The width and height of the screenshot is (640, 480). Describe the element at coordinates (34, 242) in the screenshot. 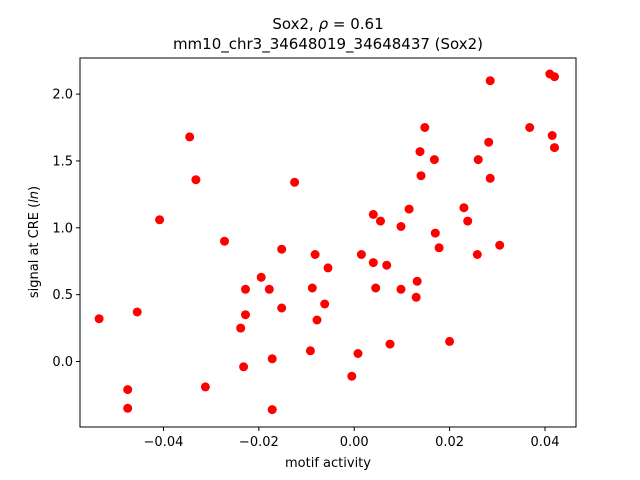

I see `y-axis-label: signal at CRE (ln)` at that location.